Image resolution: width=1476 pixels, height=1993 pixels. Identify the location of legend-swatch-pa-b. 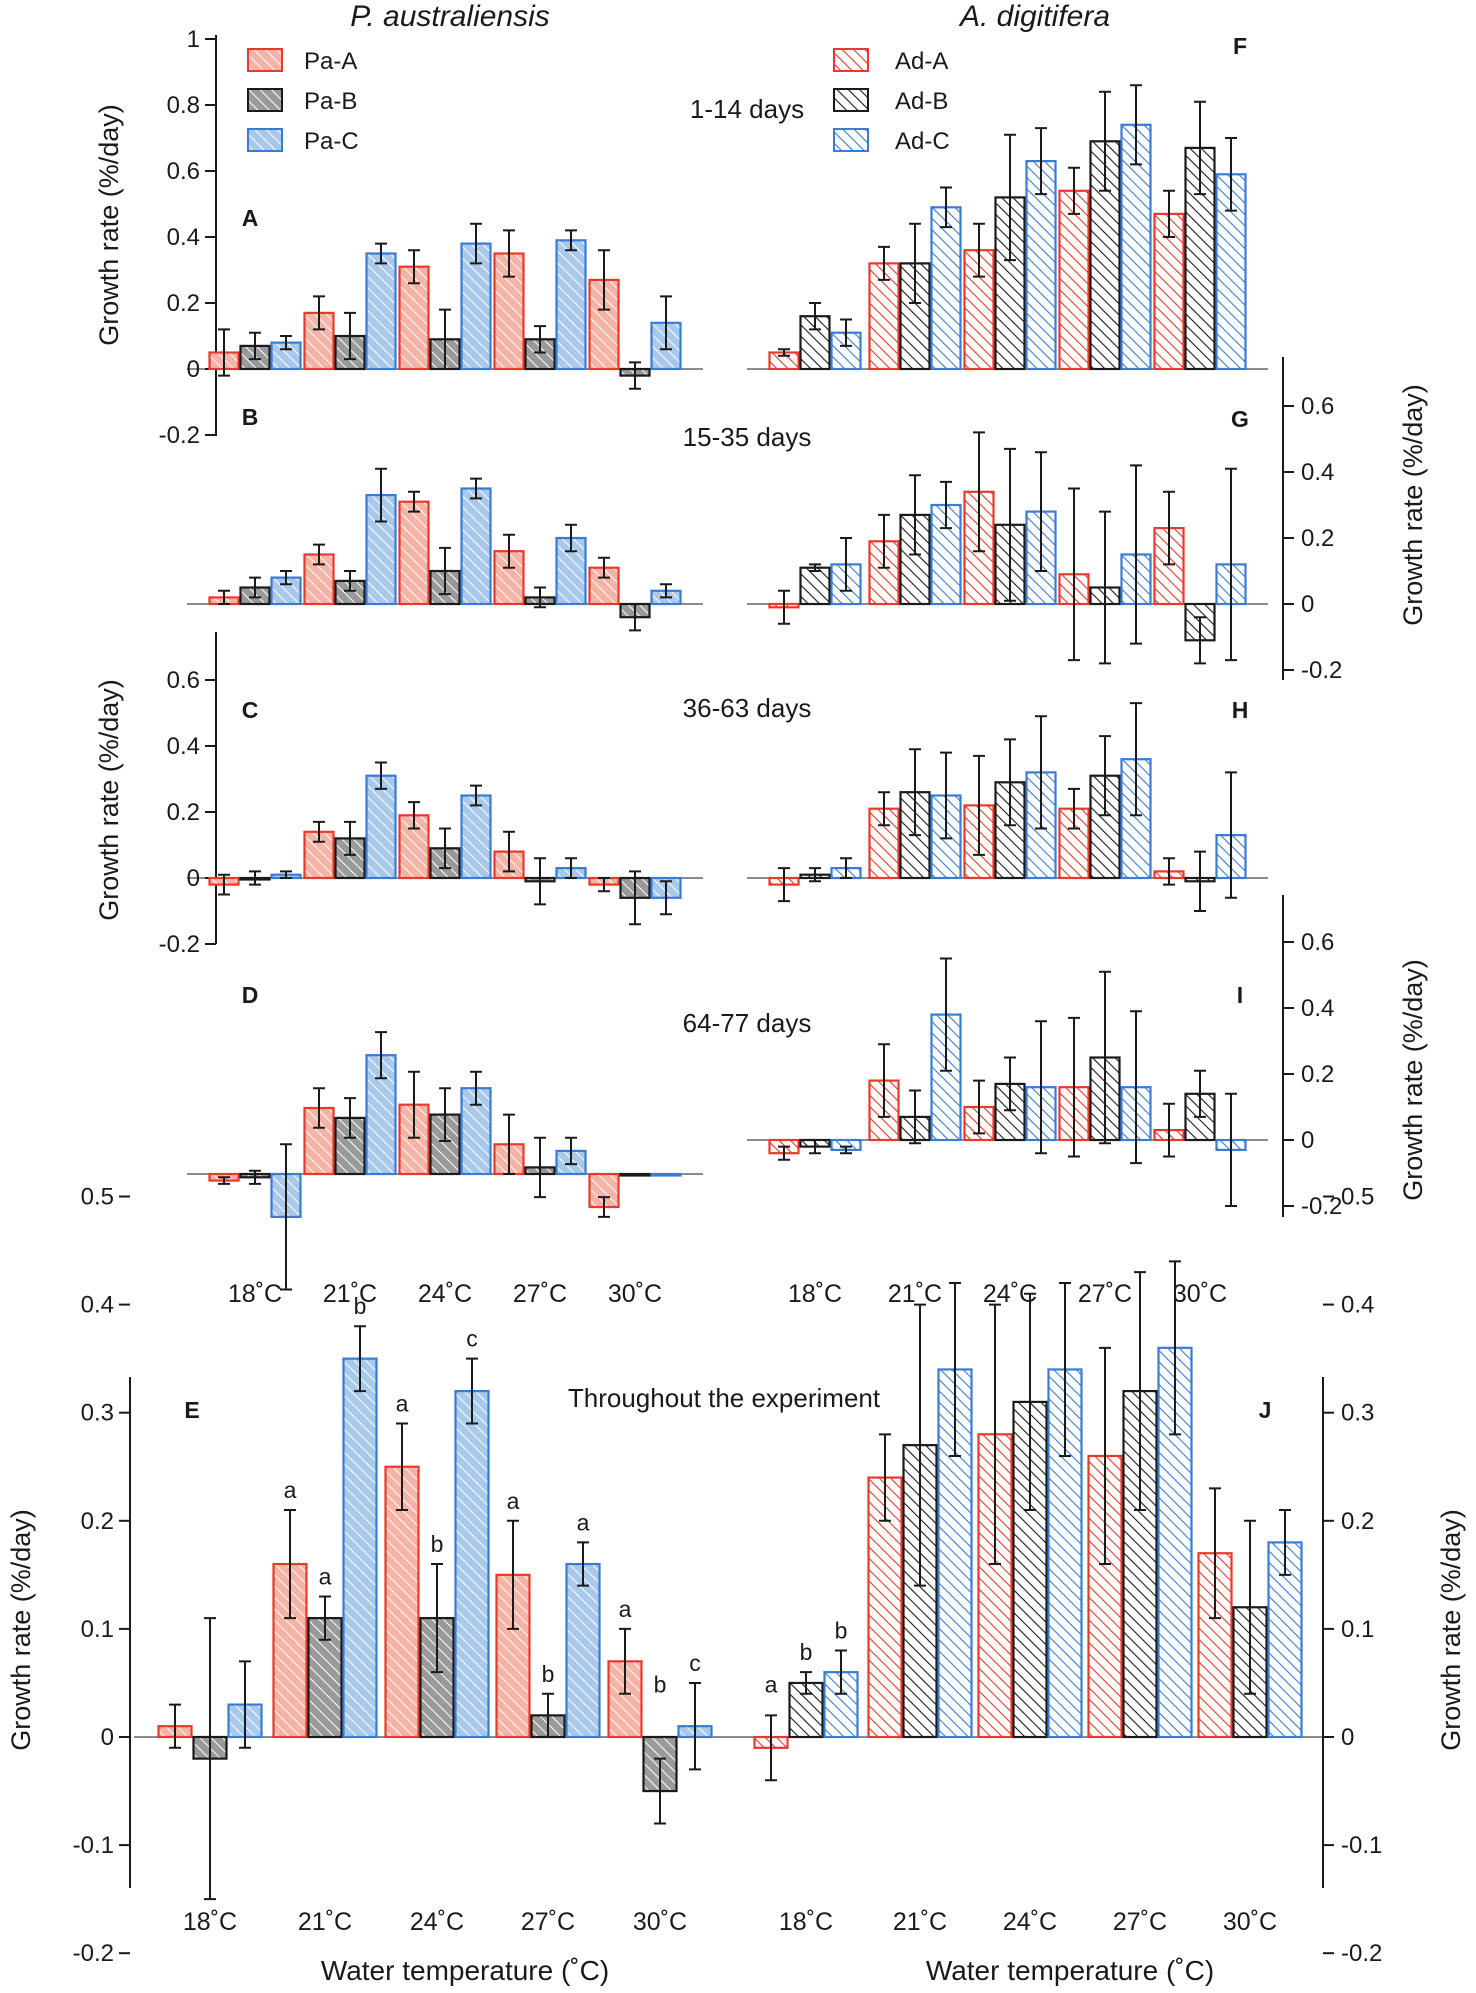
(265, 100).